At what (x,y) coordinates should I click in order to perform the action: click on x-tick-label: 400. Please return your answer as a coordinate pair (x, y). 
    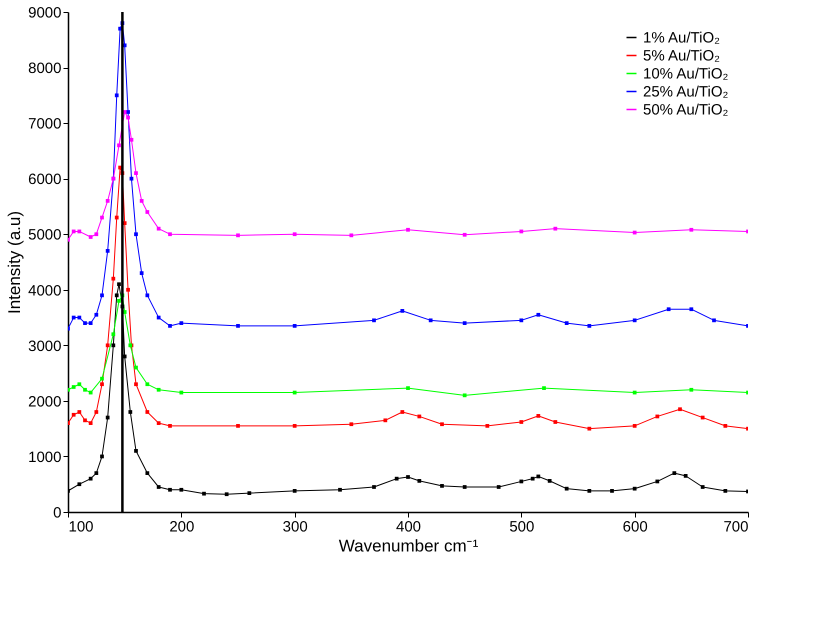
    Looking at the image, I should click on (409, 527).